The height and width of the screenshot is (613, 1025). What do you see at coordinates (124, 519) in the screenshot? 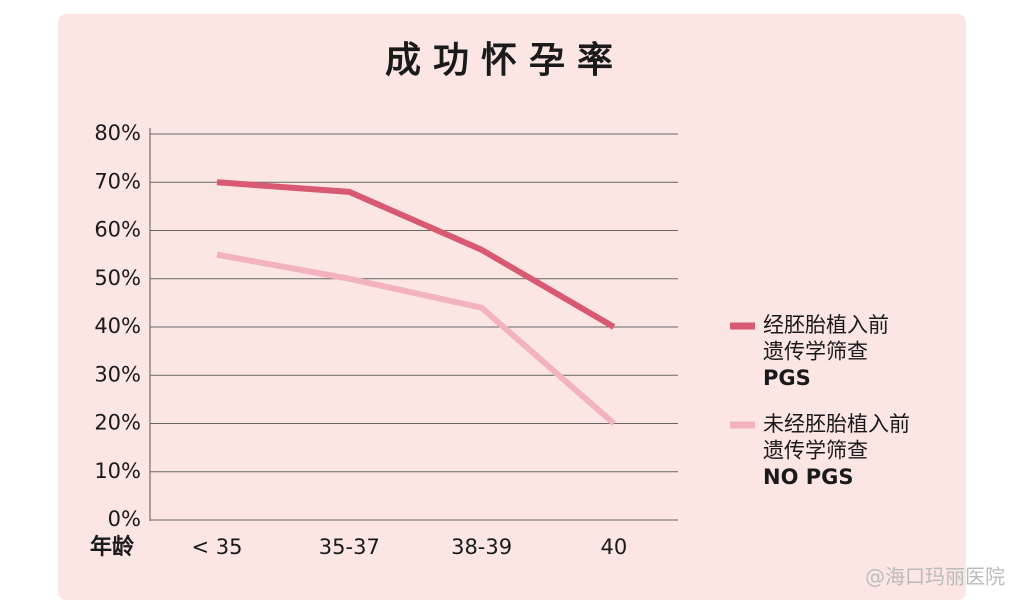
I see `y-tick-label: 0%` at bounding box center [124, 519].